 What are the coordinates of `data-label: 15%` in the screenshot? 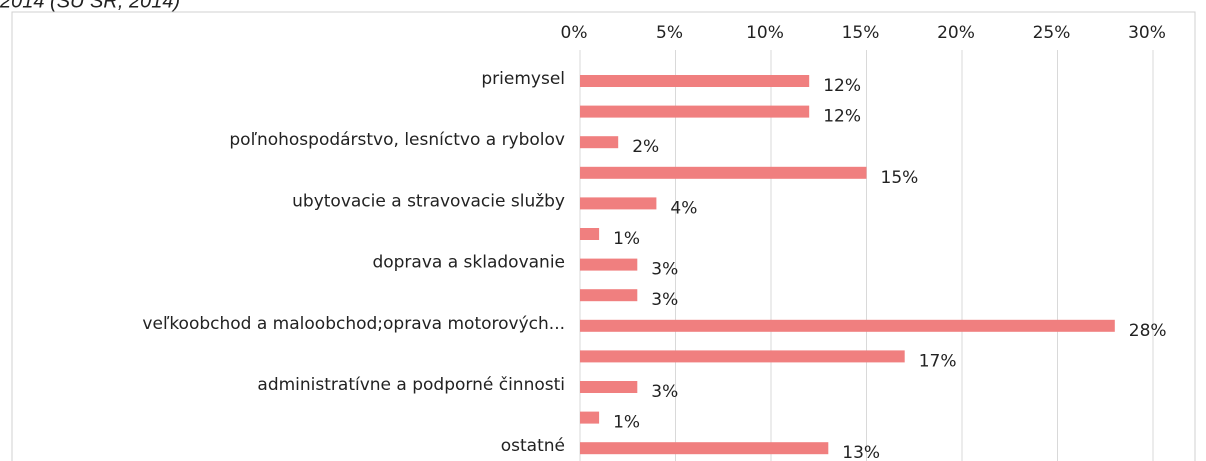 It's located at (900, 178).